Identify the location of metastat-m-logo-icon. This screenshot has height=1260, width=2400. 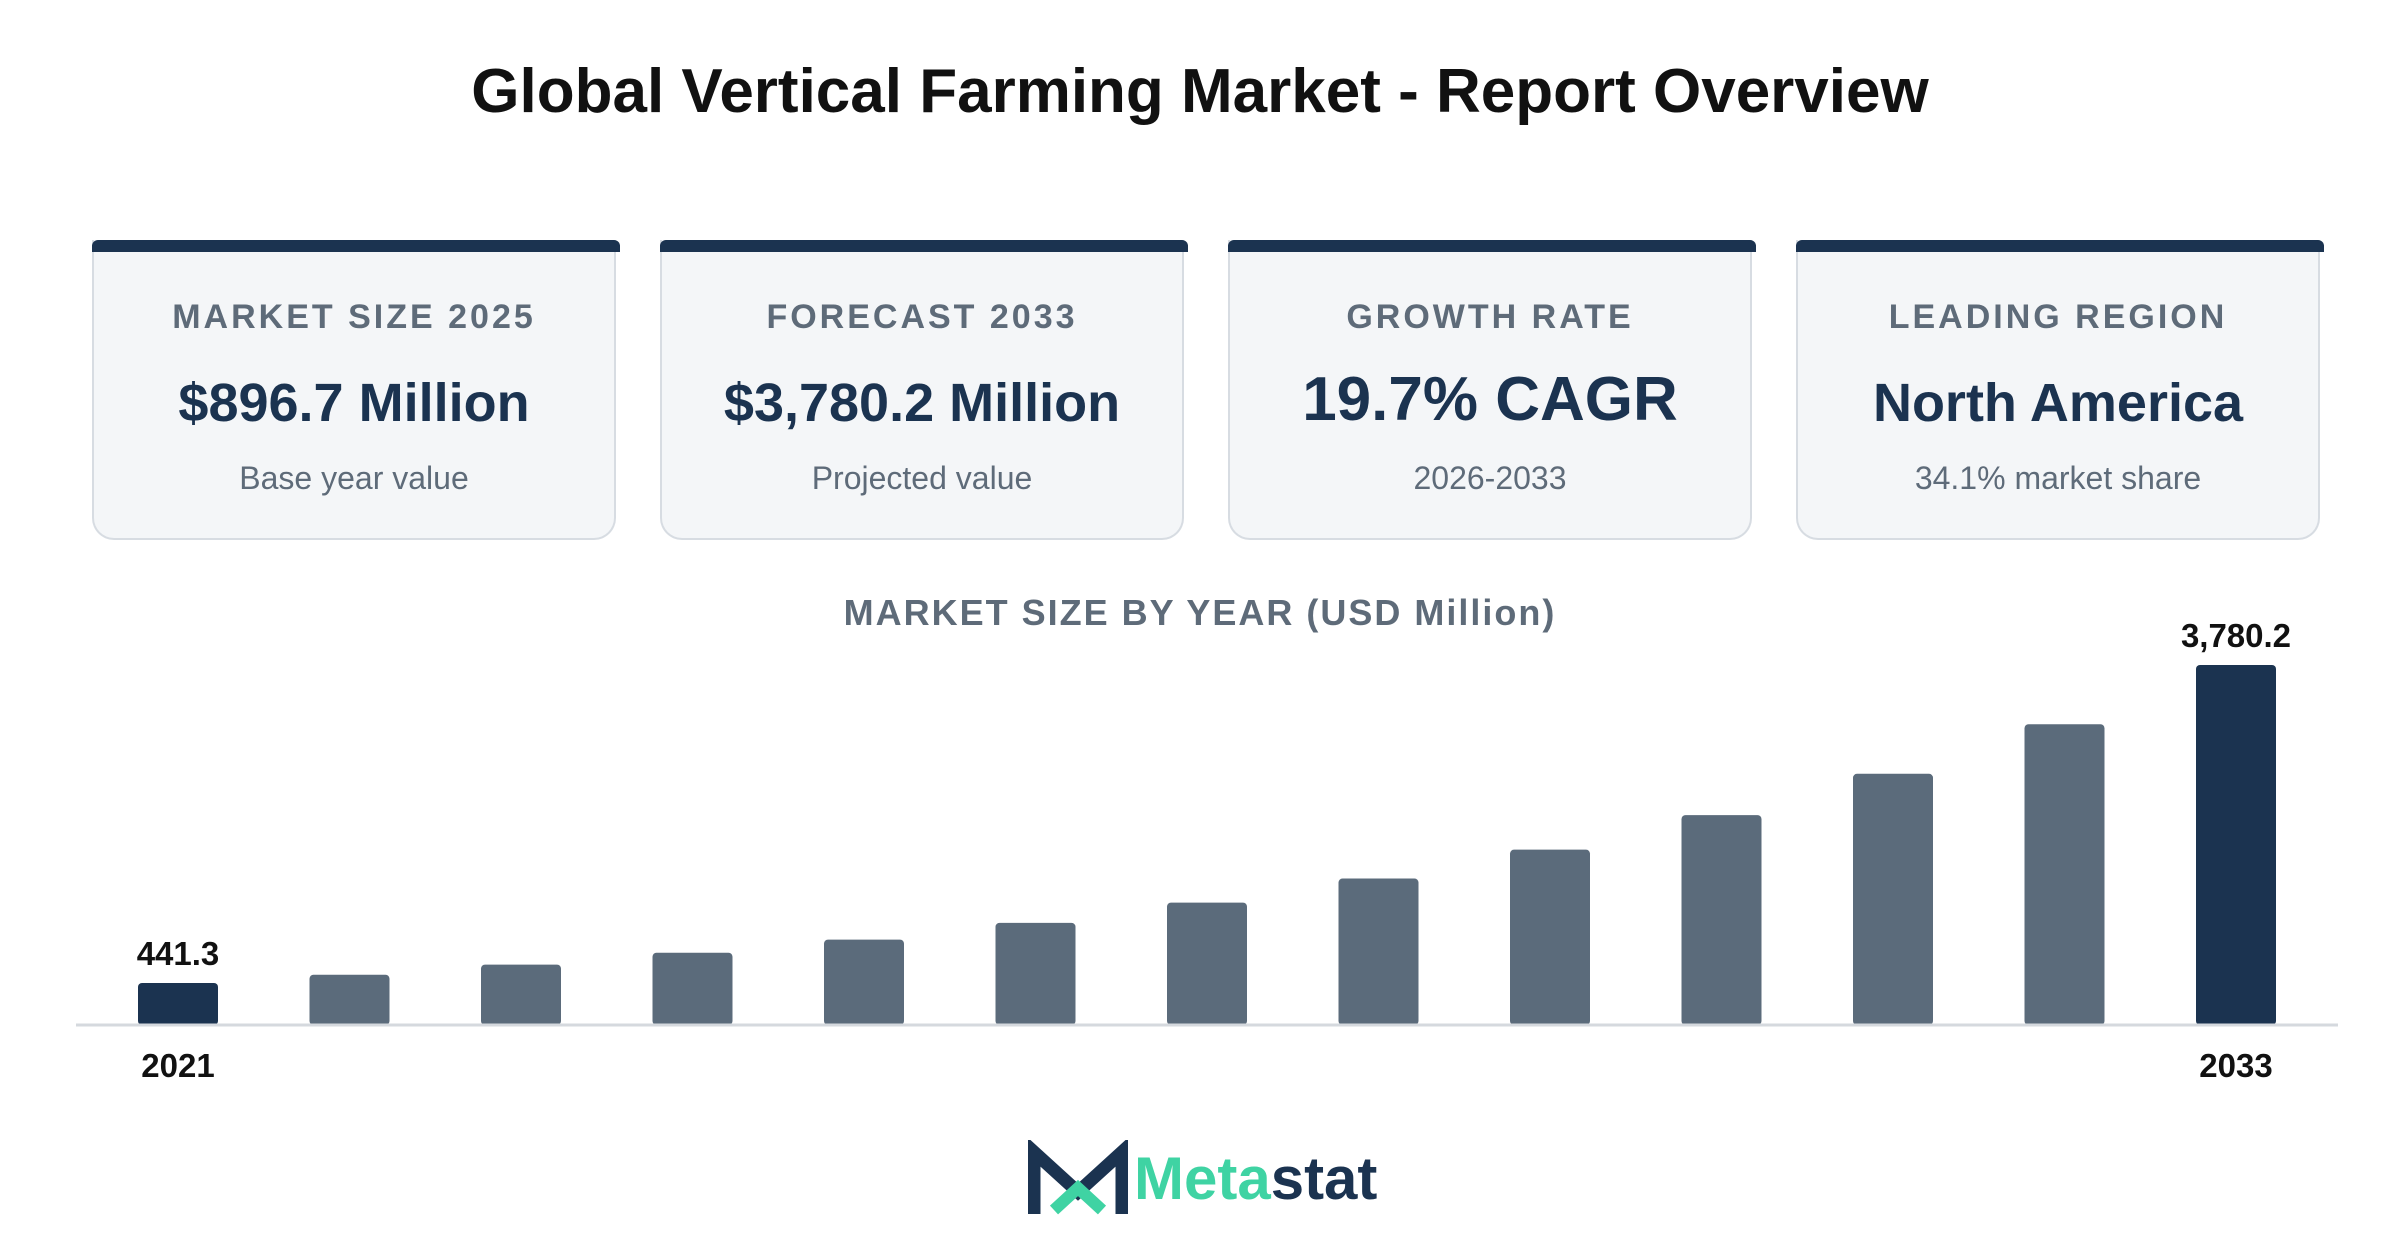
(1078, 1177).